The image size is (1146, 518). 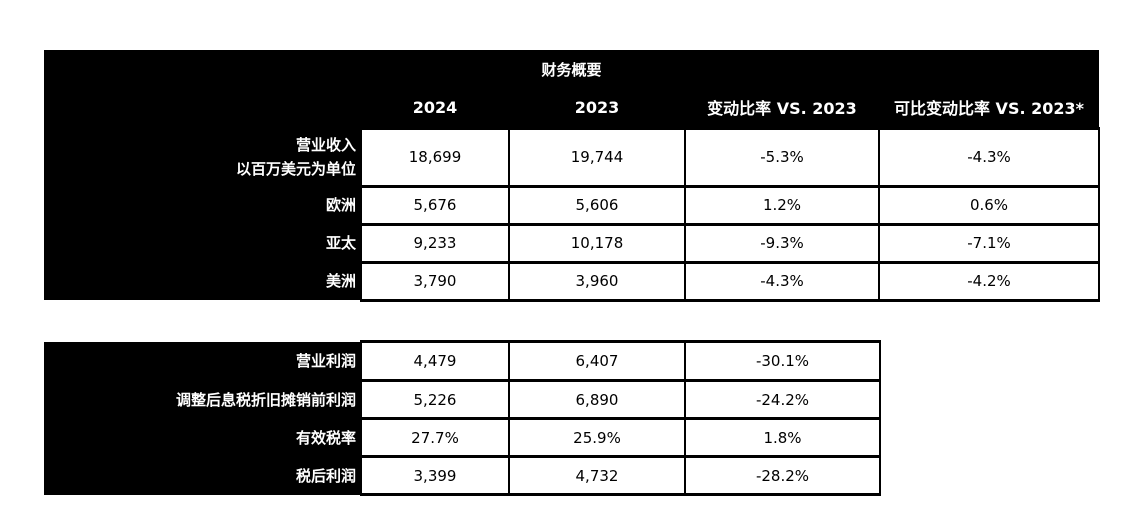 I want to click on cell-2023: 19,744, so click(x=597, y=157).